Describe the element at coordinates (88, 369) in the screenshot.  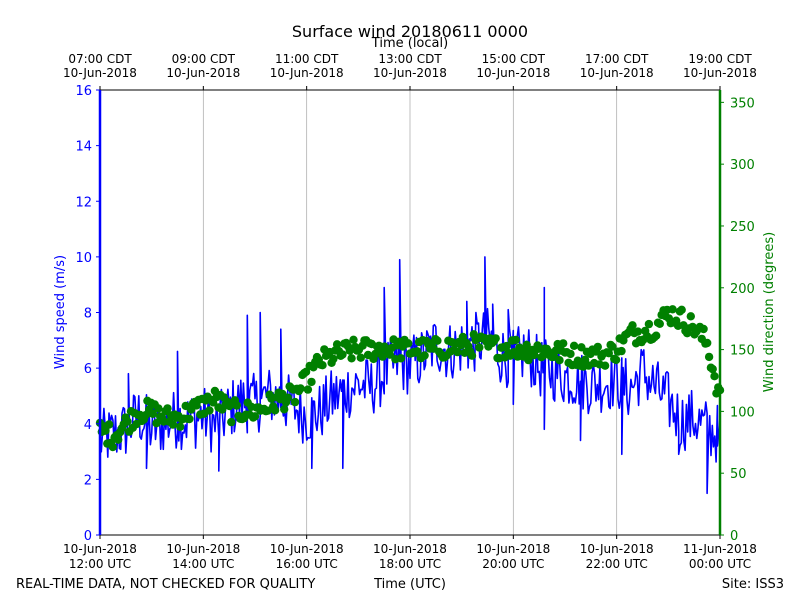
I see `left-tick-label: 6` at that location.